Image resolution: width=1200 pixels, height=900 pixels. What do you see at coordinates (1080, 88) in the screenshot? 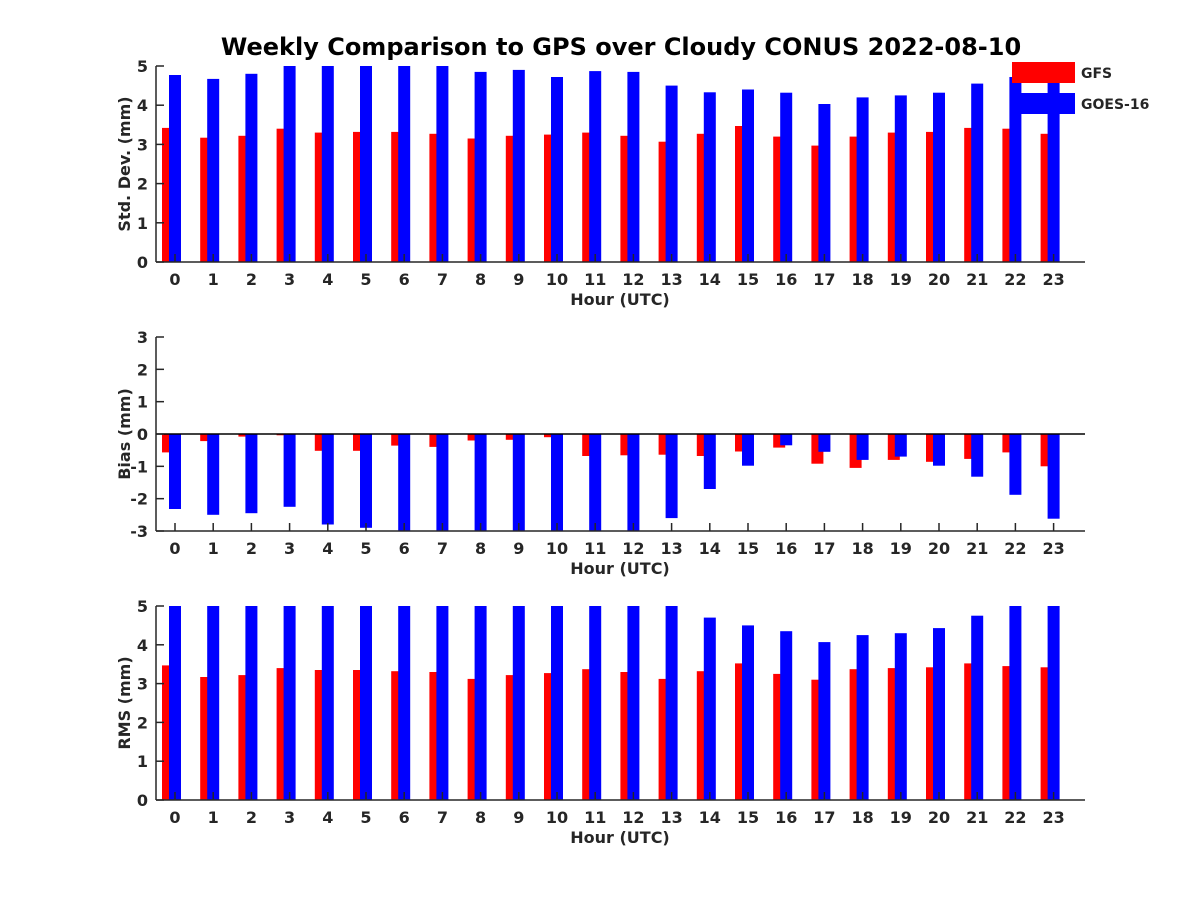
I see `legend: GFS GOES-16` at bounding box center [1080, 88].